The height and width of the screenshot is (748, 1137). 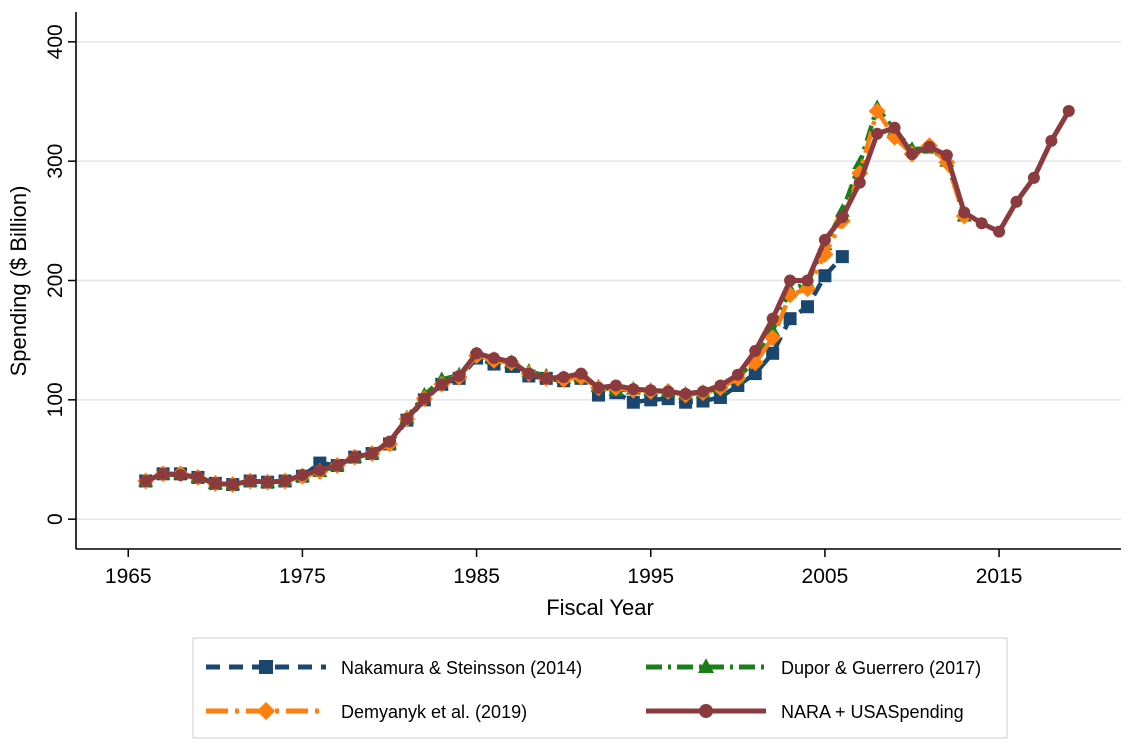 What do you see at coordinates (461, 668) in the screenshot?
I see `legend-label-0: Nakamura & Steinsson (2014)` at bounding box center [461, 668].